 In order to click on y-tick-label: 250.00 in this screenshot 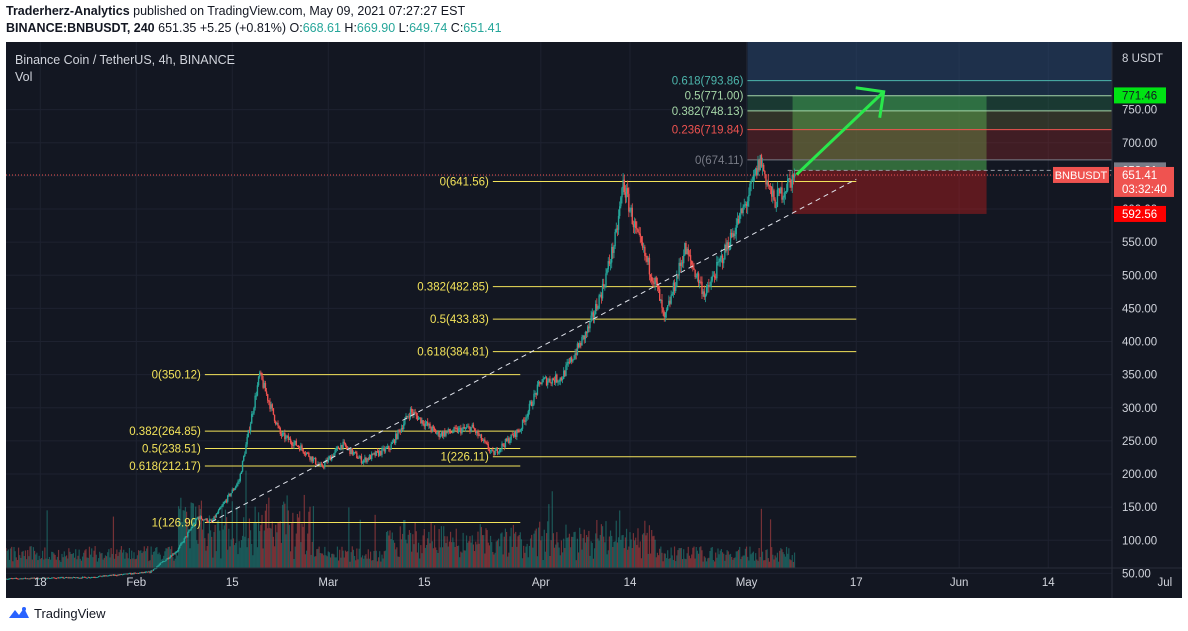, I will do `click(1139, 442)`.